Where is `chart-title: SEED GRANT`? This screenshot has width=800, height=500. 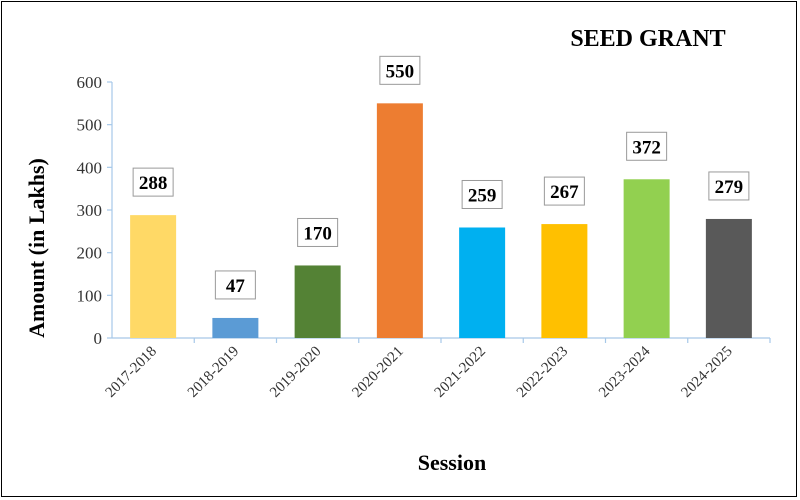
chart-title: SEED GRANT is located at coordinates (647, 39).